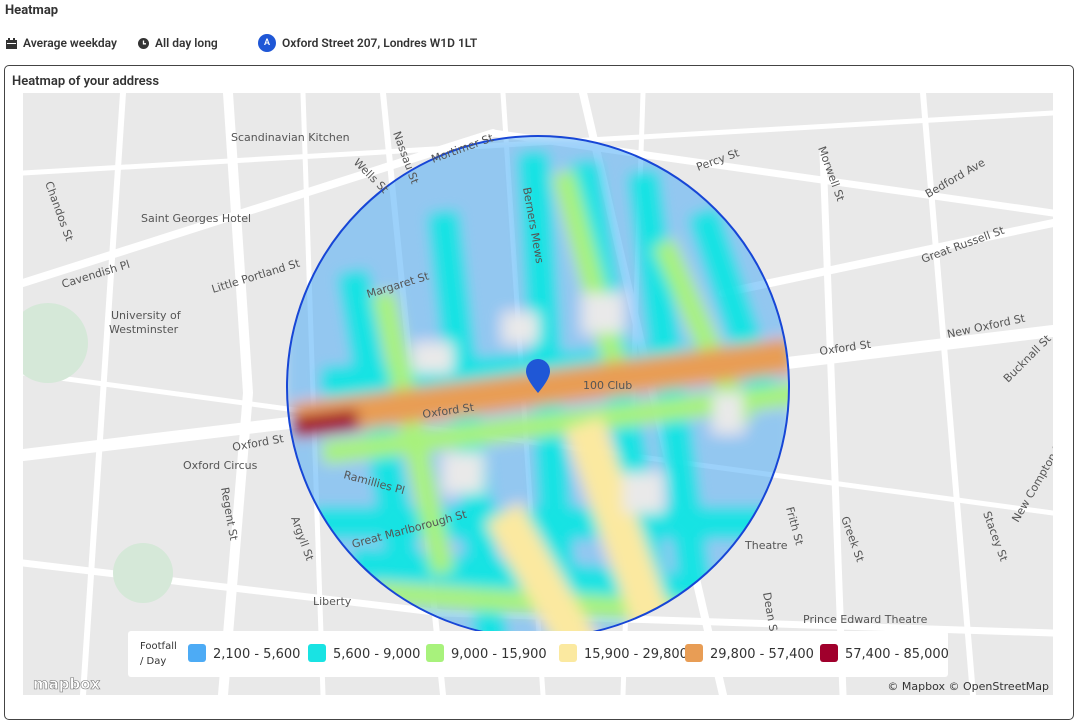 This screenshot has height=722, width=1078. I want to click on street-label: Oxford Circus, so click(220, 465).